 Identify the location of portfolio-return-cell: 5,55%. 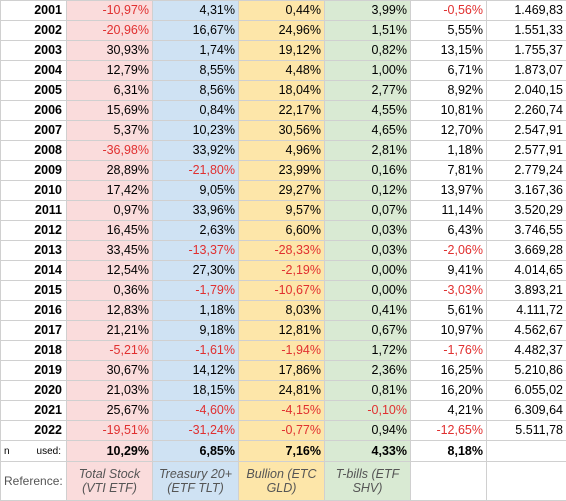
(449, 31).